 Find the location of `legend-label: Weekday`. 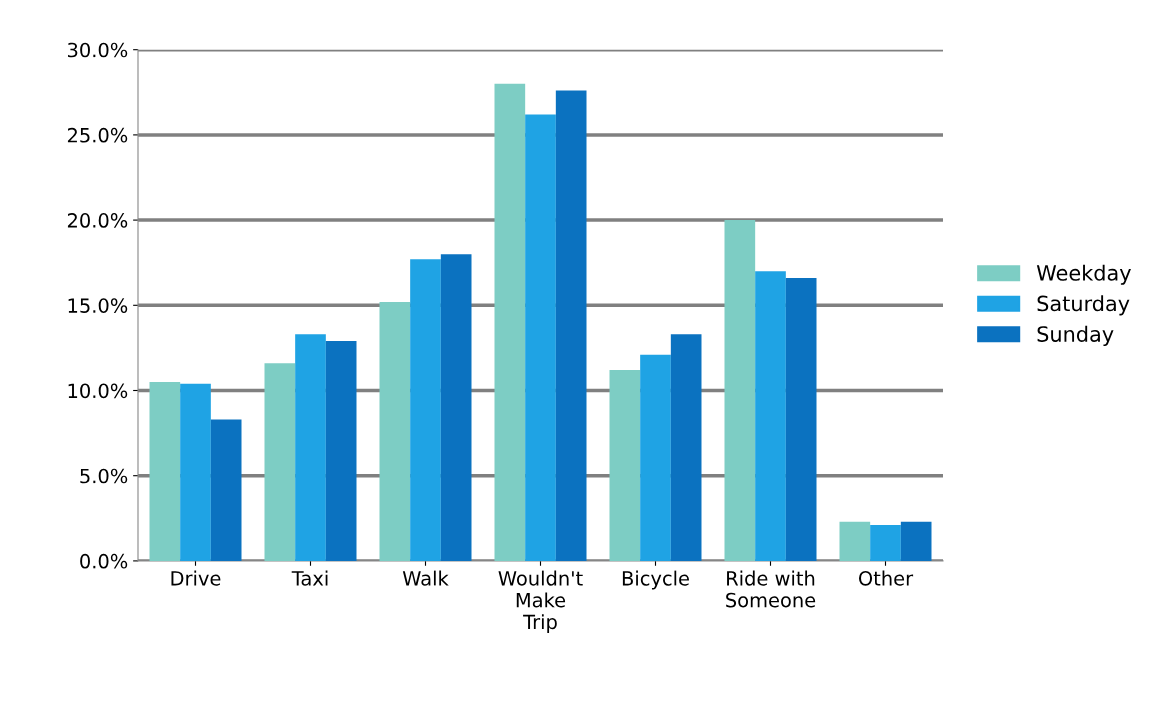

legend-label: Weekday is located at coordinates (1083, 274).